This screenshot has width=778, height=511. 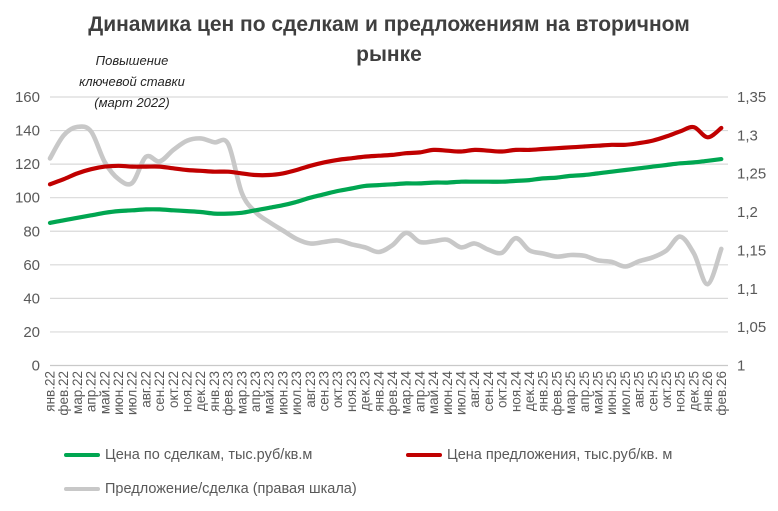 I want to click on svg-text: фев.23, so click(x=228, y=393).